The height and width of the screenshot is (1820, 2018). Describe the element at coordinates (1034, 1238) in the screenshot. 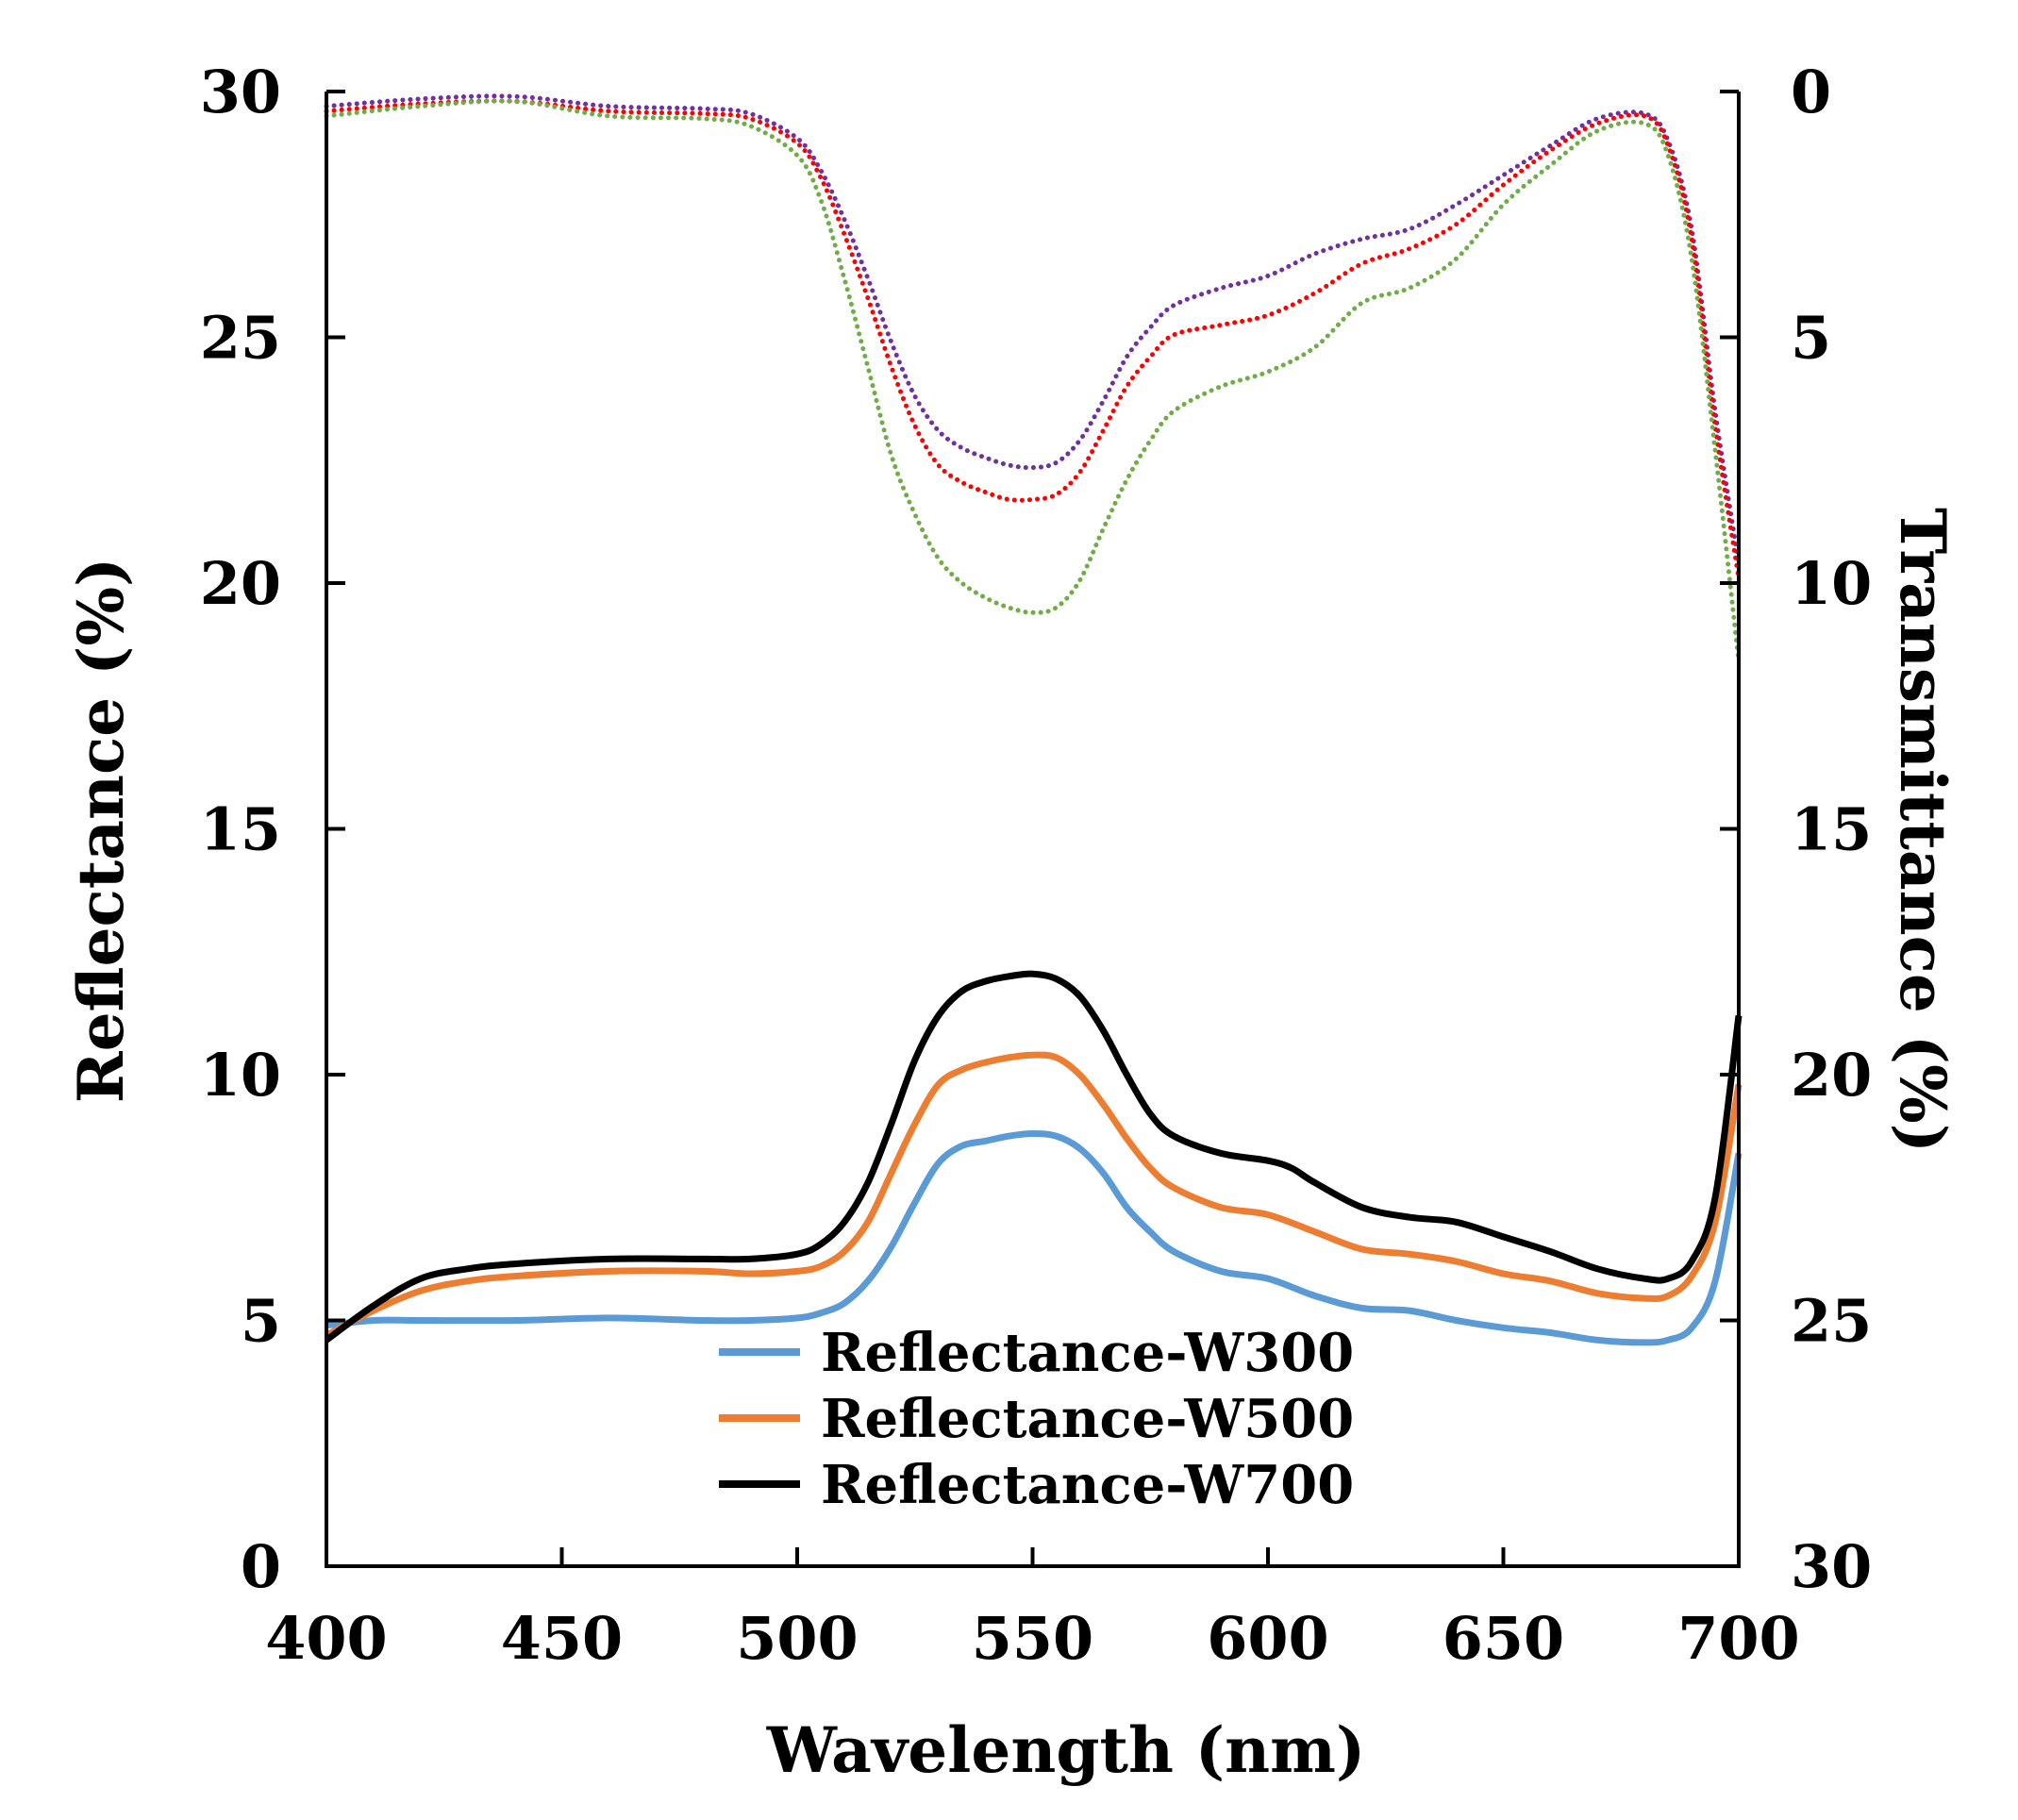

I see `series-line-reflectance-w300` at that location.